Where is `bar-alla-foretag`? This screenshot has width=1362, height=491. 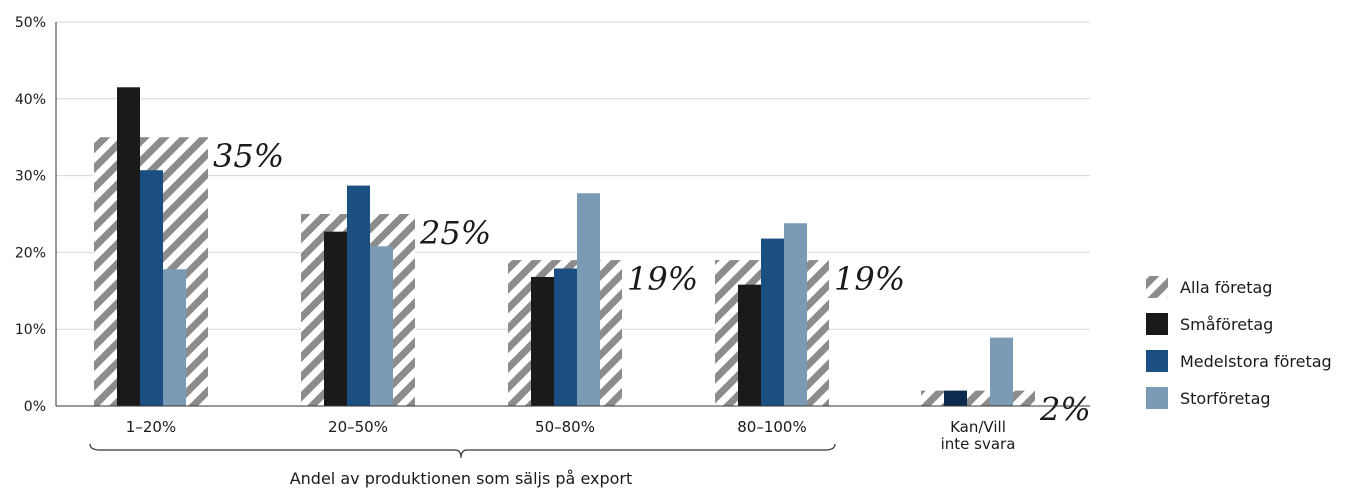 bar-alla-foretag is located at coordinates (978, 398).